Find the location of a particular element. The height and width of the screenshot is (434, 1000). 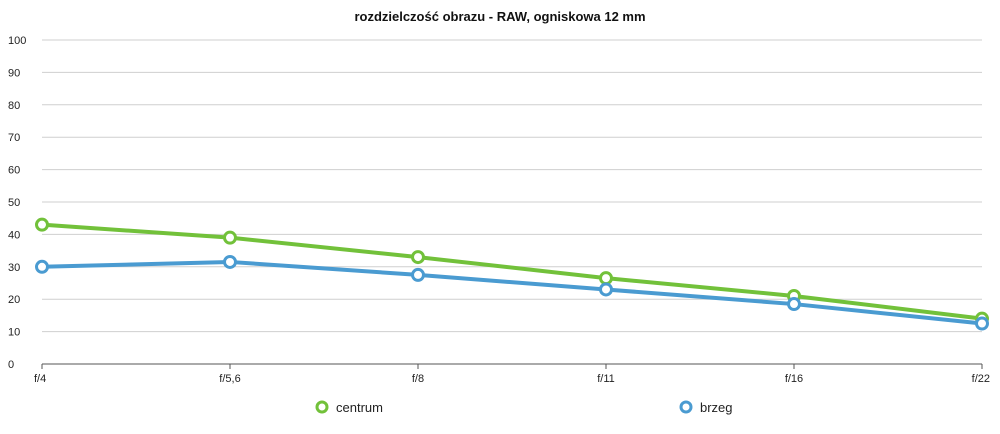

y-tick-label: 80 is located at coordinates (14, 106).